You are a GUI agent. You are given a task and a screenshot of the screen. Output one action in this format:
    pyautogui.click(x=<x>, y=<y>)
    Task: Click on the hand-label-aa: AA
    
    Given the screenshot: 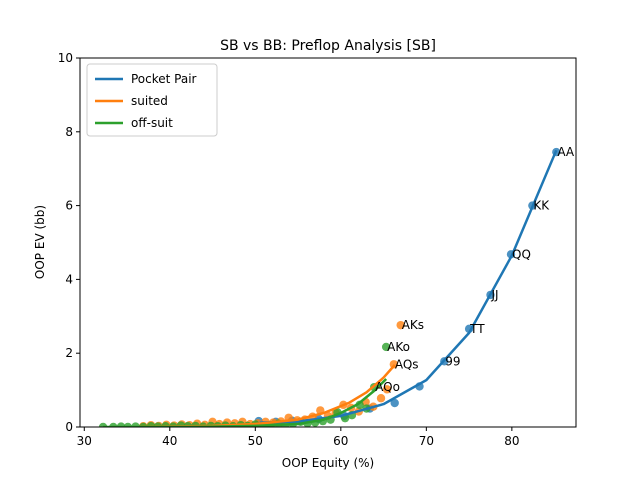 What is the action you would take?
    pyautogui.click(x=566, y=152)
    